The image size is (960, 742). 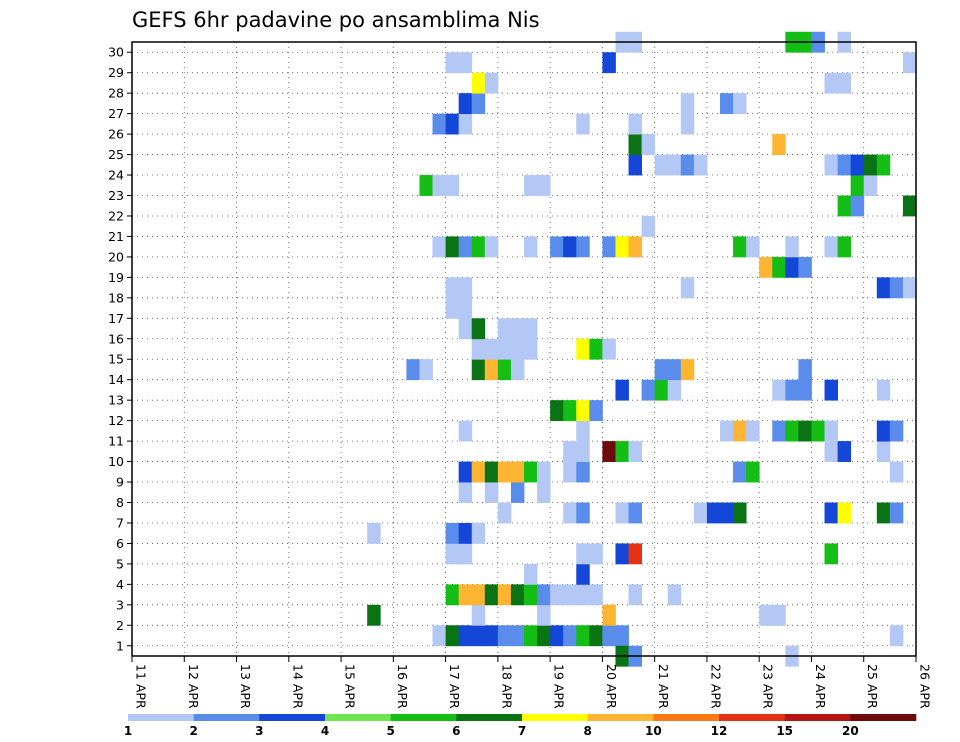 What do you see at coordinates (336, 20) in the screenshot?
I see `chart-title: GEFS 6hr padavine po ansamblima Nis` at bounding box center [336, 20].